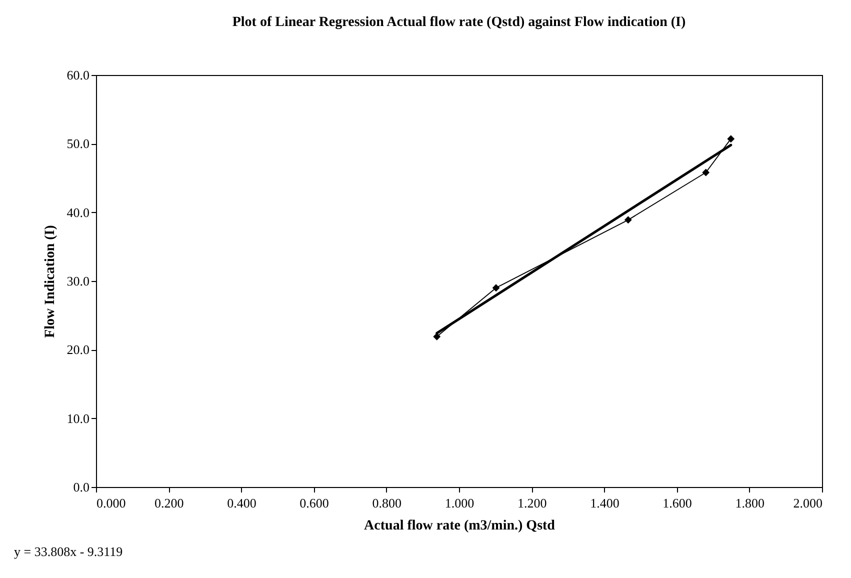  Describe the element at coordinates (78, 418) in the screenshot. I see `y-tick-label: 10.0` at that location.